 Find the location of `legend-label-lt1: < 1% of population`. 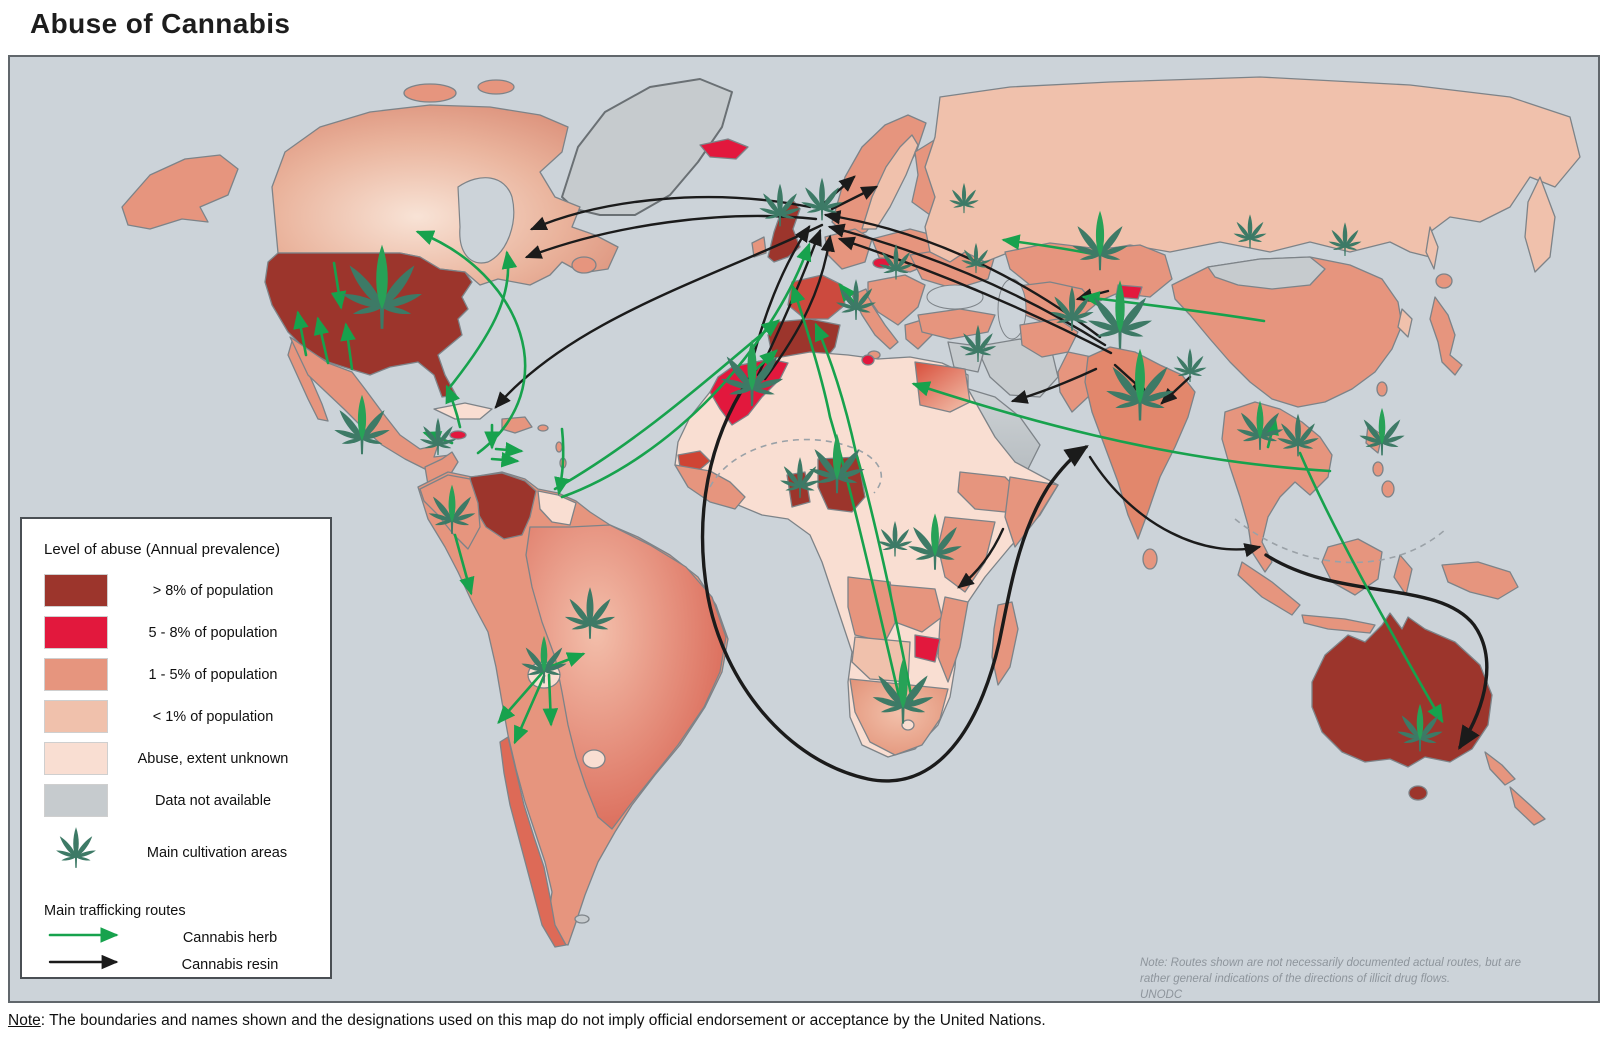

legend-label-lt1: < 1% of population is located at coordinates (213, 716).